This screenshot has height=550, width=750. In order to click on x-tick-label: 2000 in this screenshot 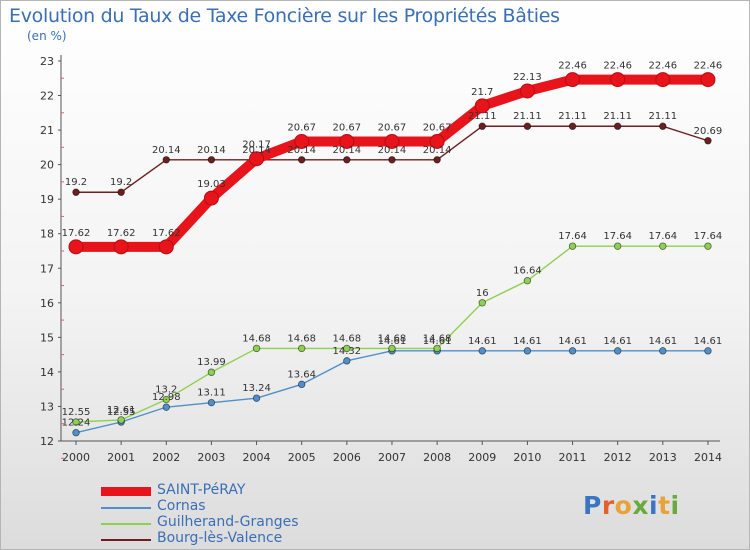, I will do `click(76, 457)`.